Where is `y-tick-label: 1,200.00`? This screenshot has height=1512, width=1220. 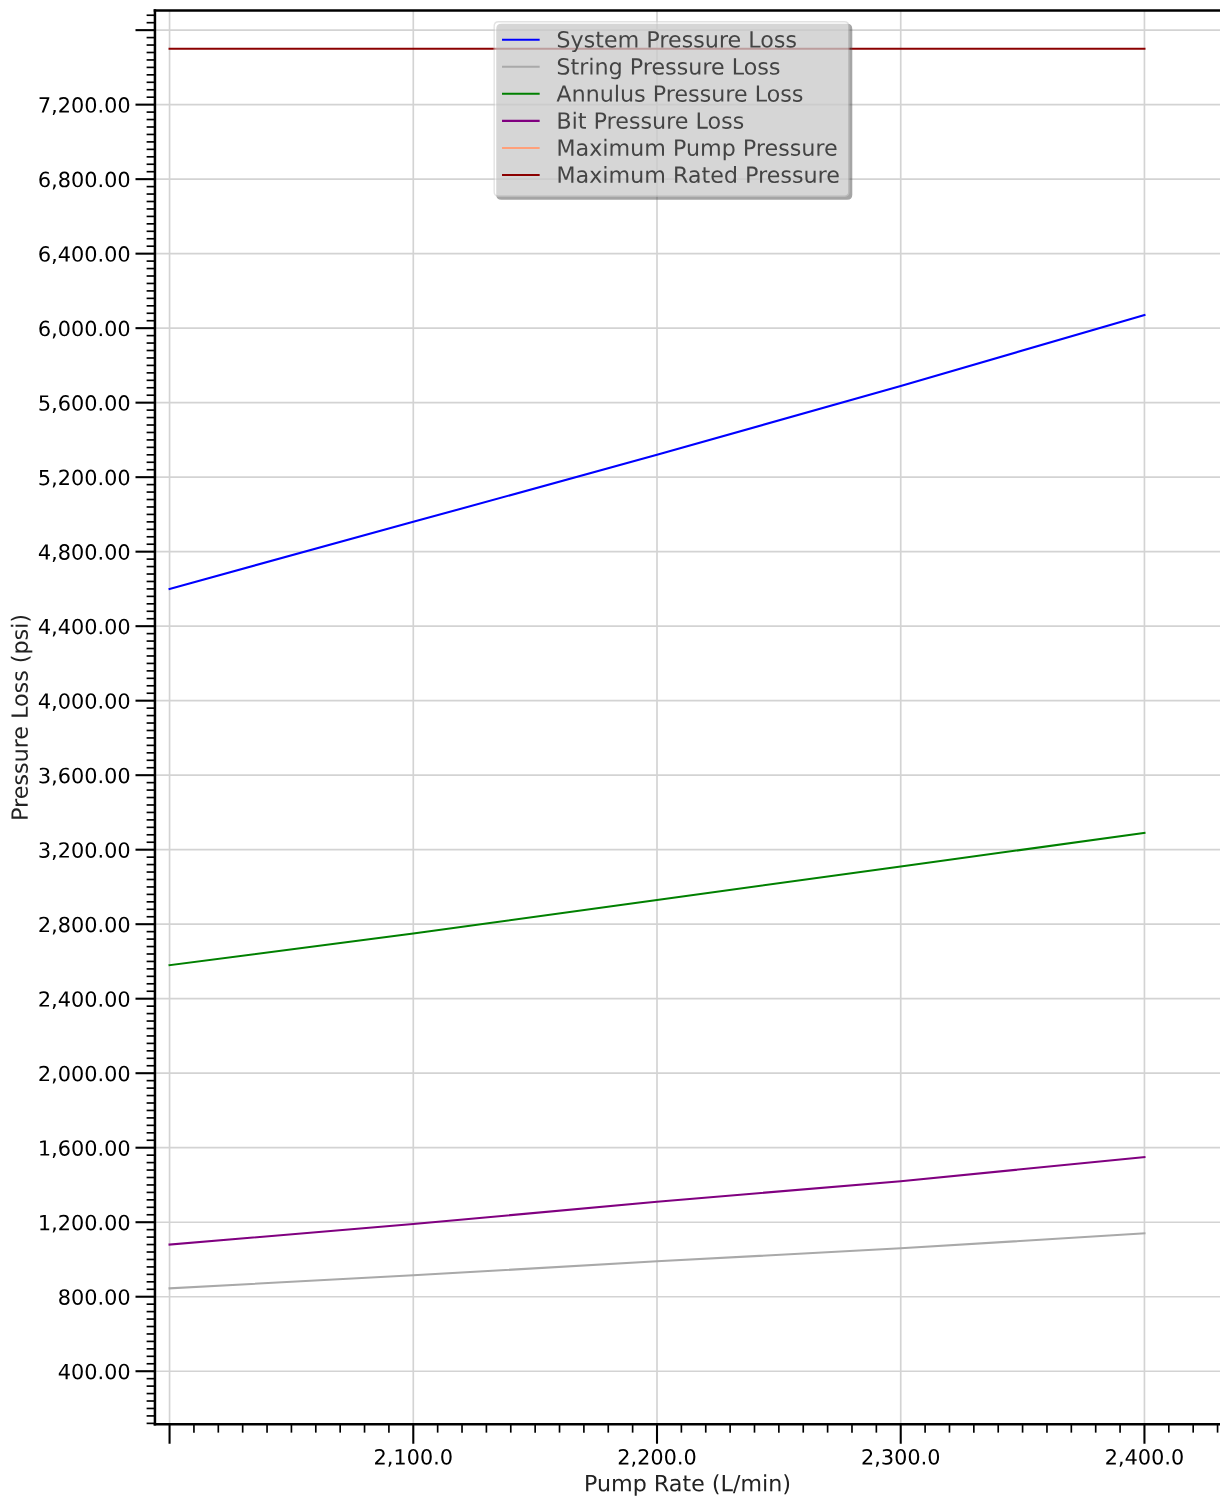
y-tick-label: 1,200.00 is located at coordinates (85, 1223).